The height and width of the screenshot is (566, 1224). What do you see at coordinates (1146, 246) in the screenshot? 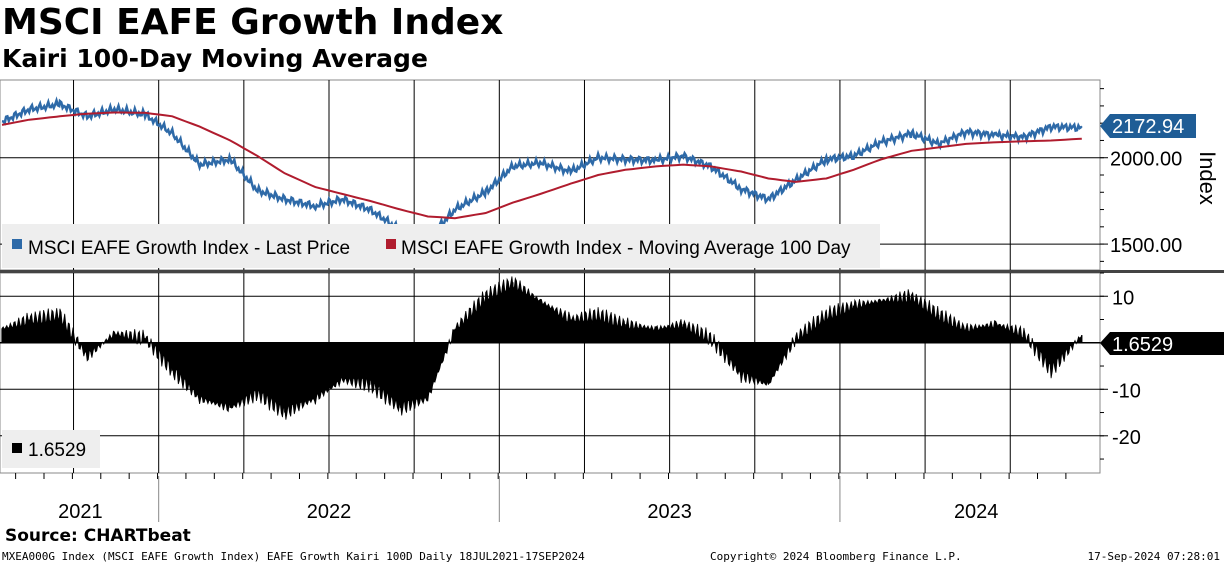
I see `ytick-label-upper: 1500.00` at bounding box center [1146, 246].